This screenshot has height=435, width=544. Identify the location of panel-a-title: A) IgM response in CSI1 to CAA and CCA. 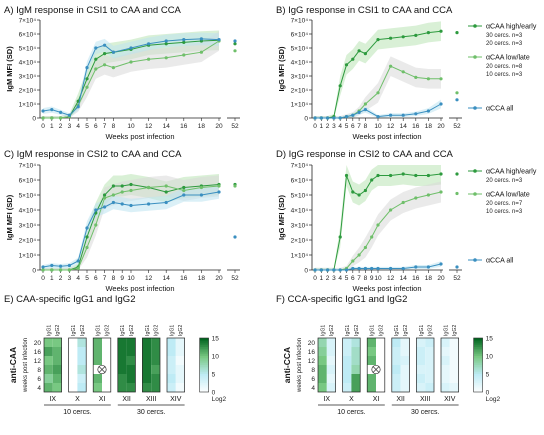
(93, 10).